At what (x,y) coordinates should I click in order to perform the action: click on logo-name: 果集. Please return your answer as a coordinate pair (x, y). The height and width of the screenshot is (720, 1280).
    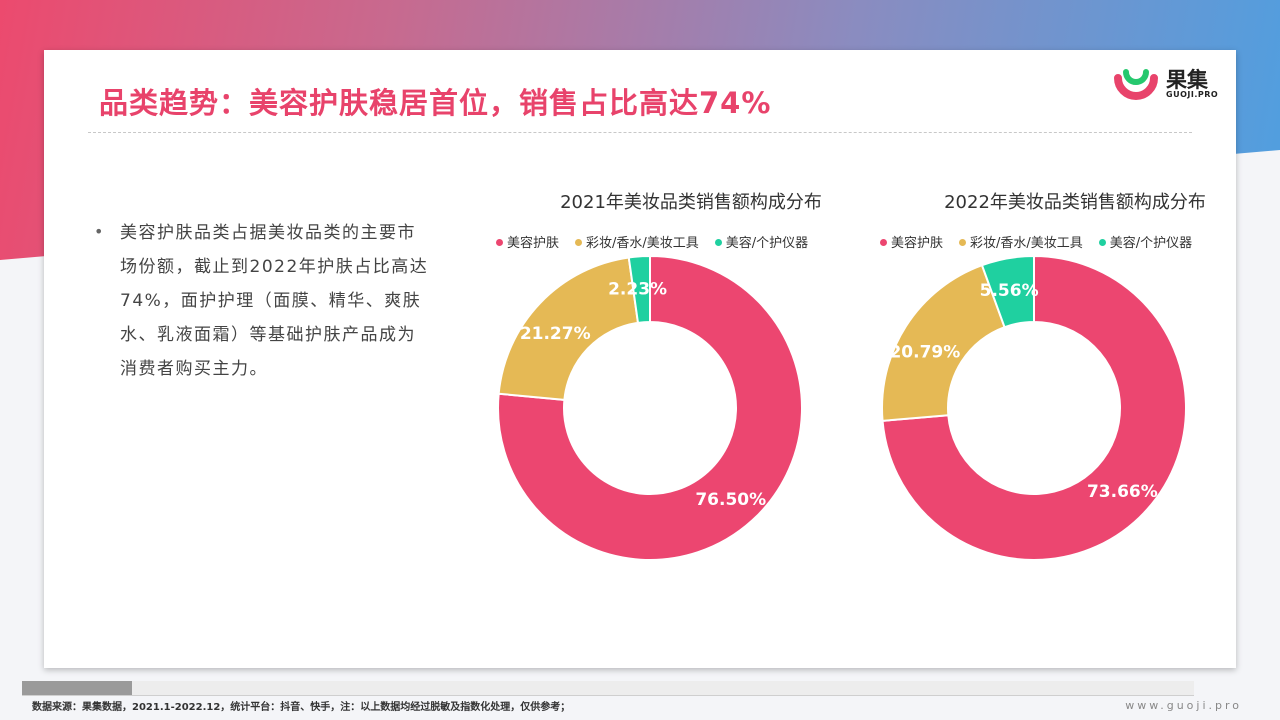
    Looking at the image, I should click on (1187, 80).